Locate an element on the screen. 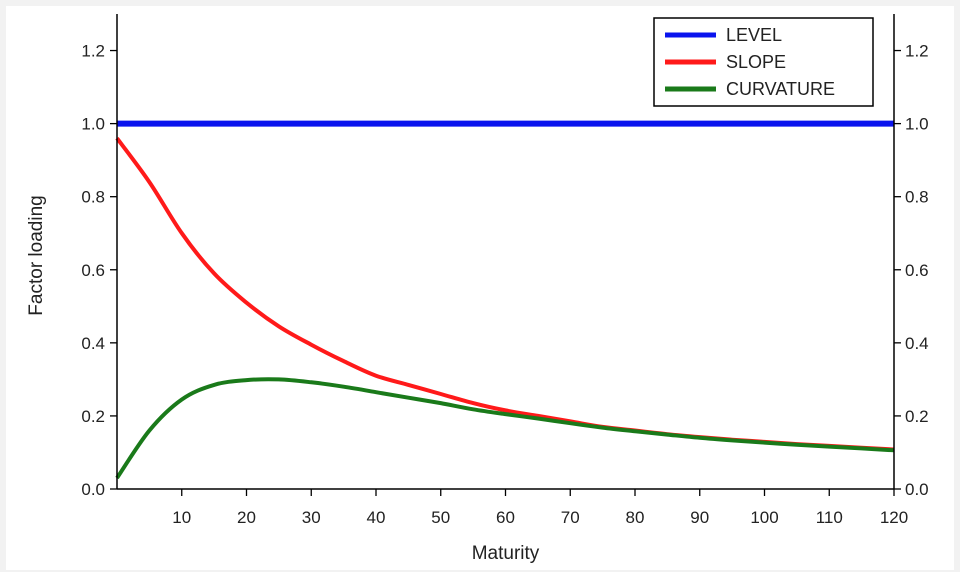  y-tick-label-left: 0.4 is located at coordinates (93, 343).